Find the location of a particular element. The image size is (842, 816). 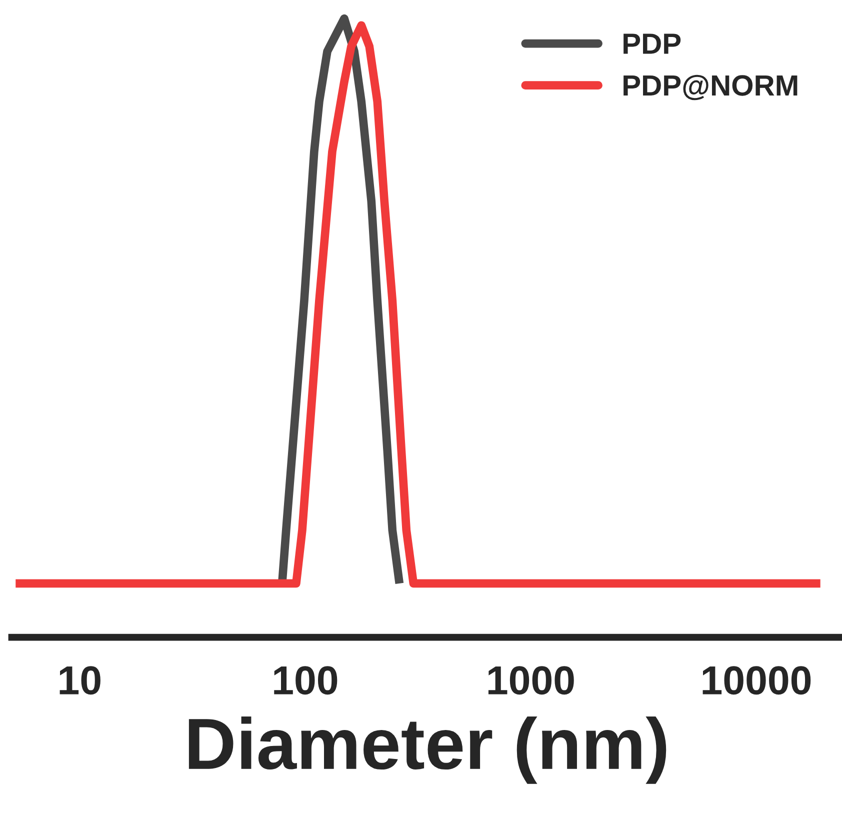

legend-label: PDP@NORM is located at coordinates (711, 87).